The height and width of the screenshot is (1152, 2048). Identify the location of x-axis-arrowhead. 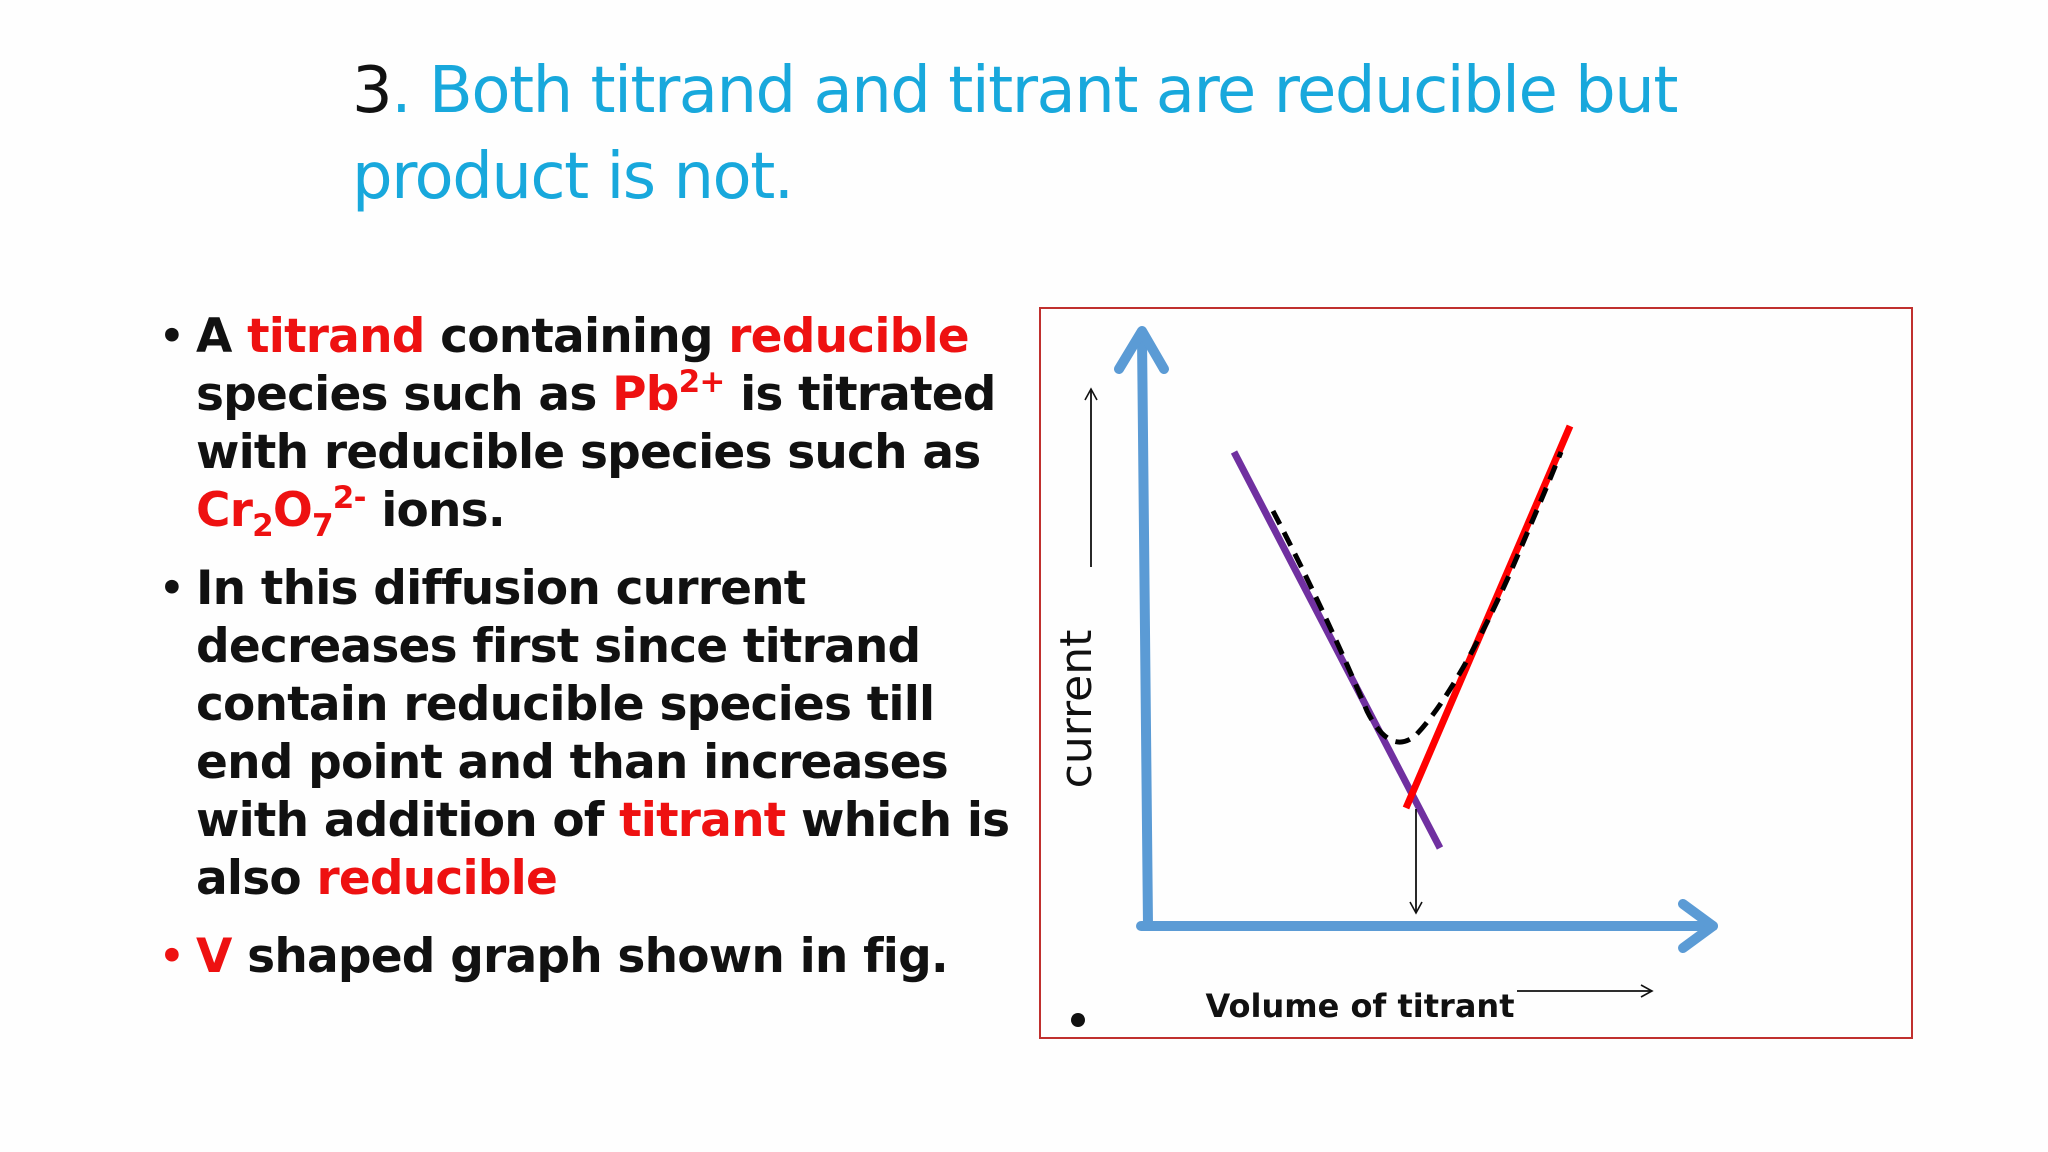
(1698, 926).